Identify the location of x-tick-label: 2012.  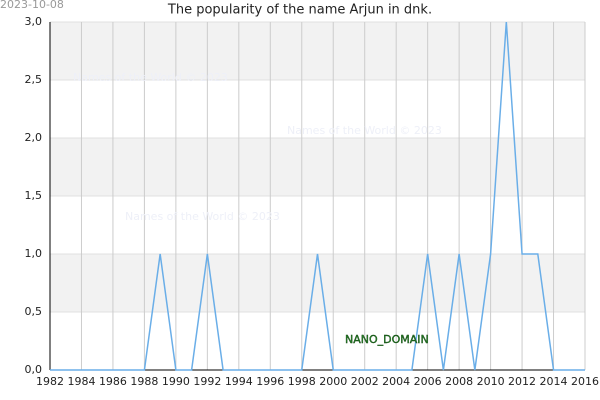
(522, 381).